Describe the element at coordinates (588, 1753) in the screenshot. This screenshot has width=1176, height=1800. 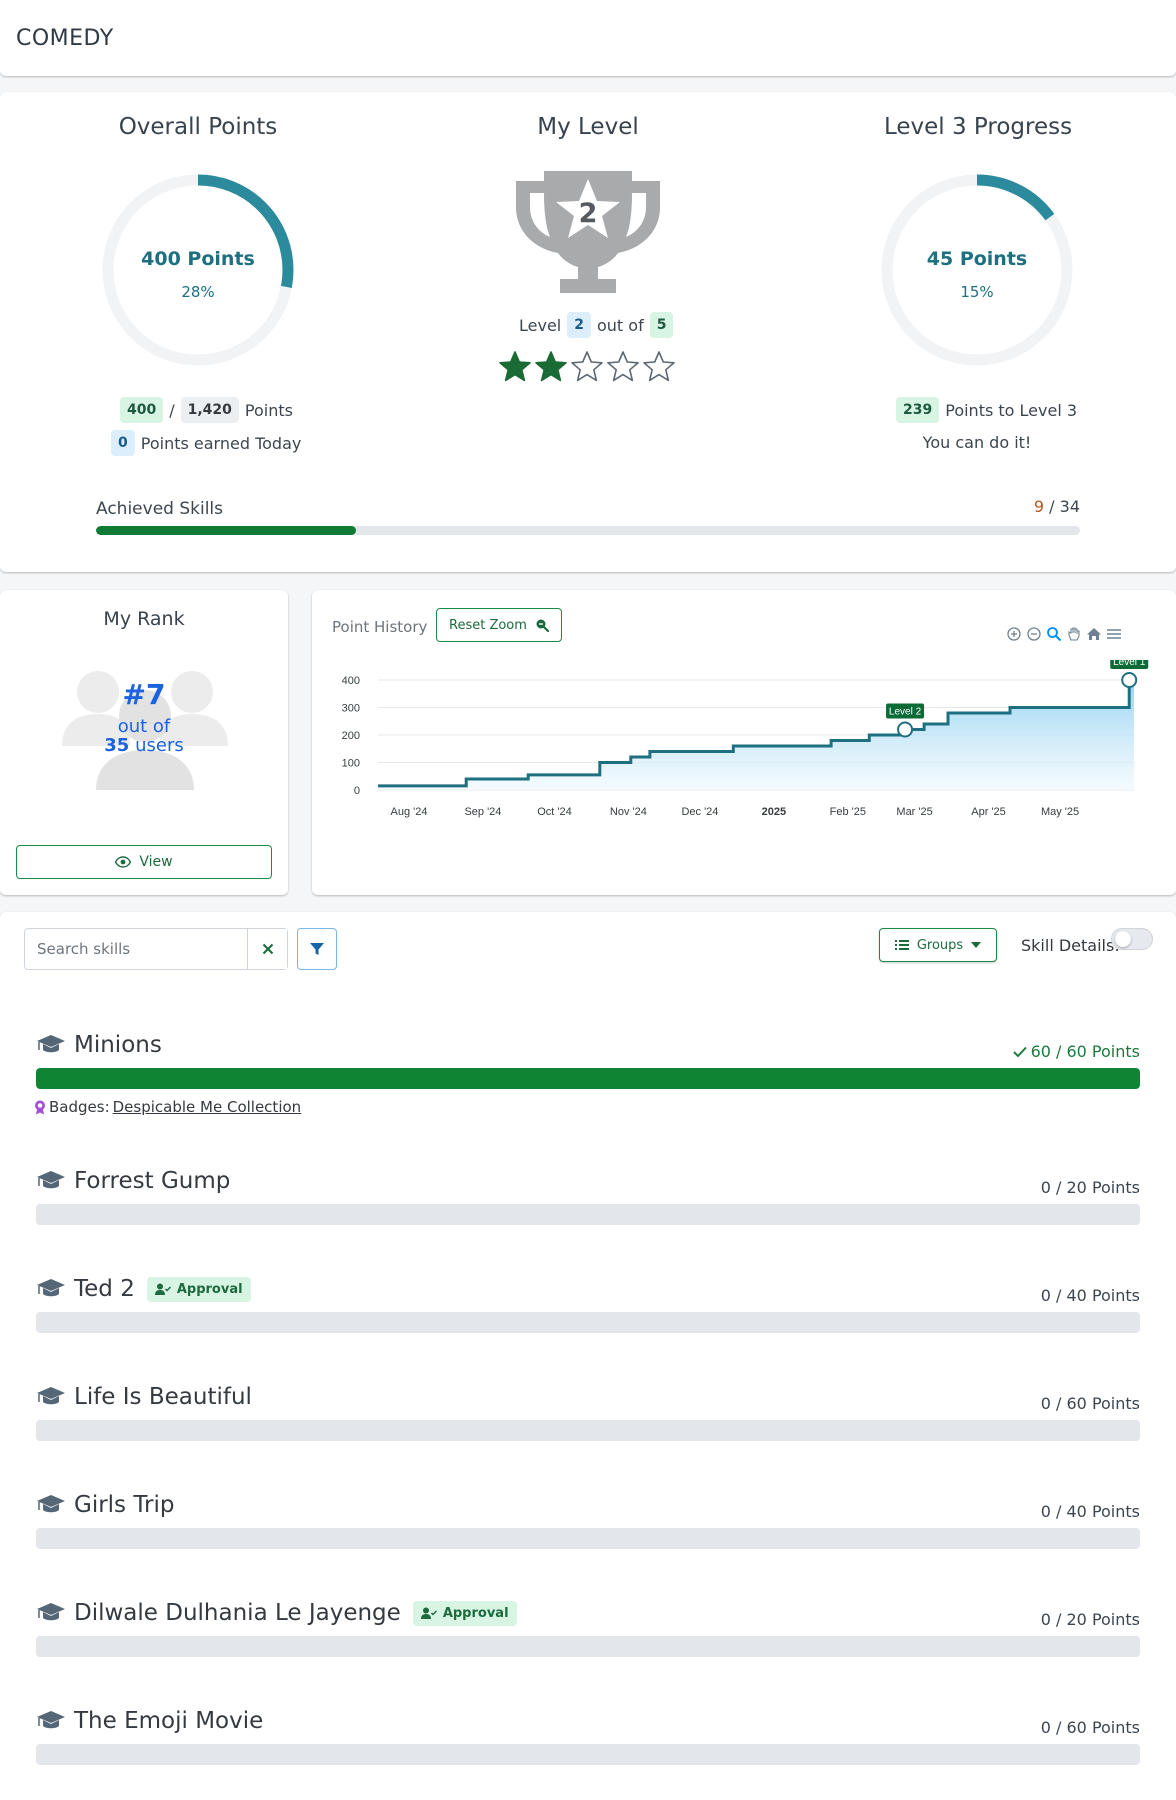
I see `skill-row: The Emoji Movie 0 / 60 Points` at that location.